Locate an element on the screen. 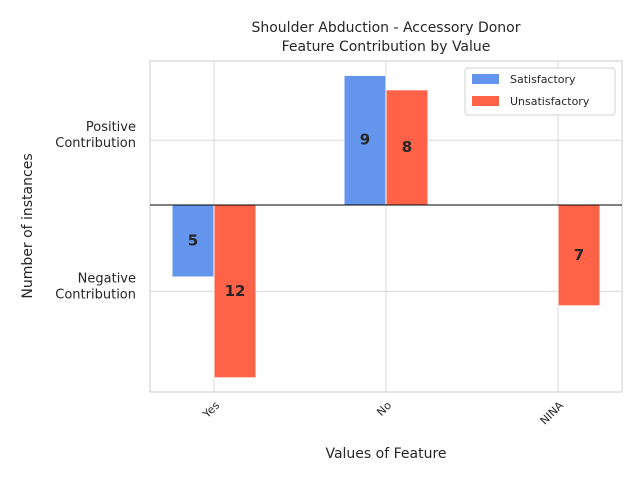  bar-unsatisfactory-no is located at coordinates (407, 147).